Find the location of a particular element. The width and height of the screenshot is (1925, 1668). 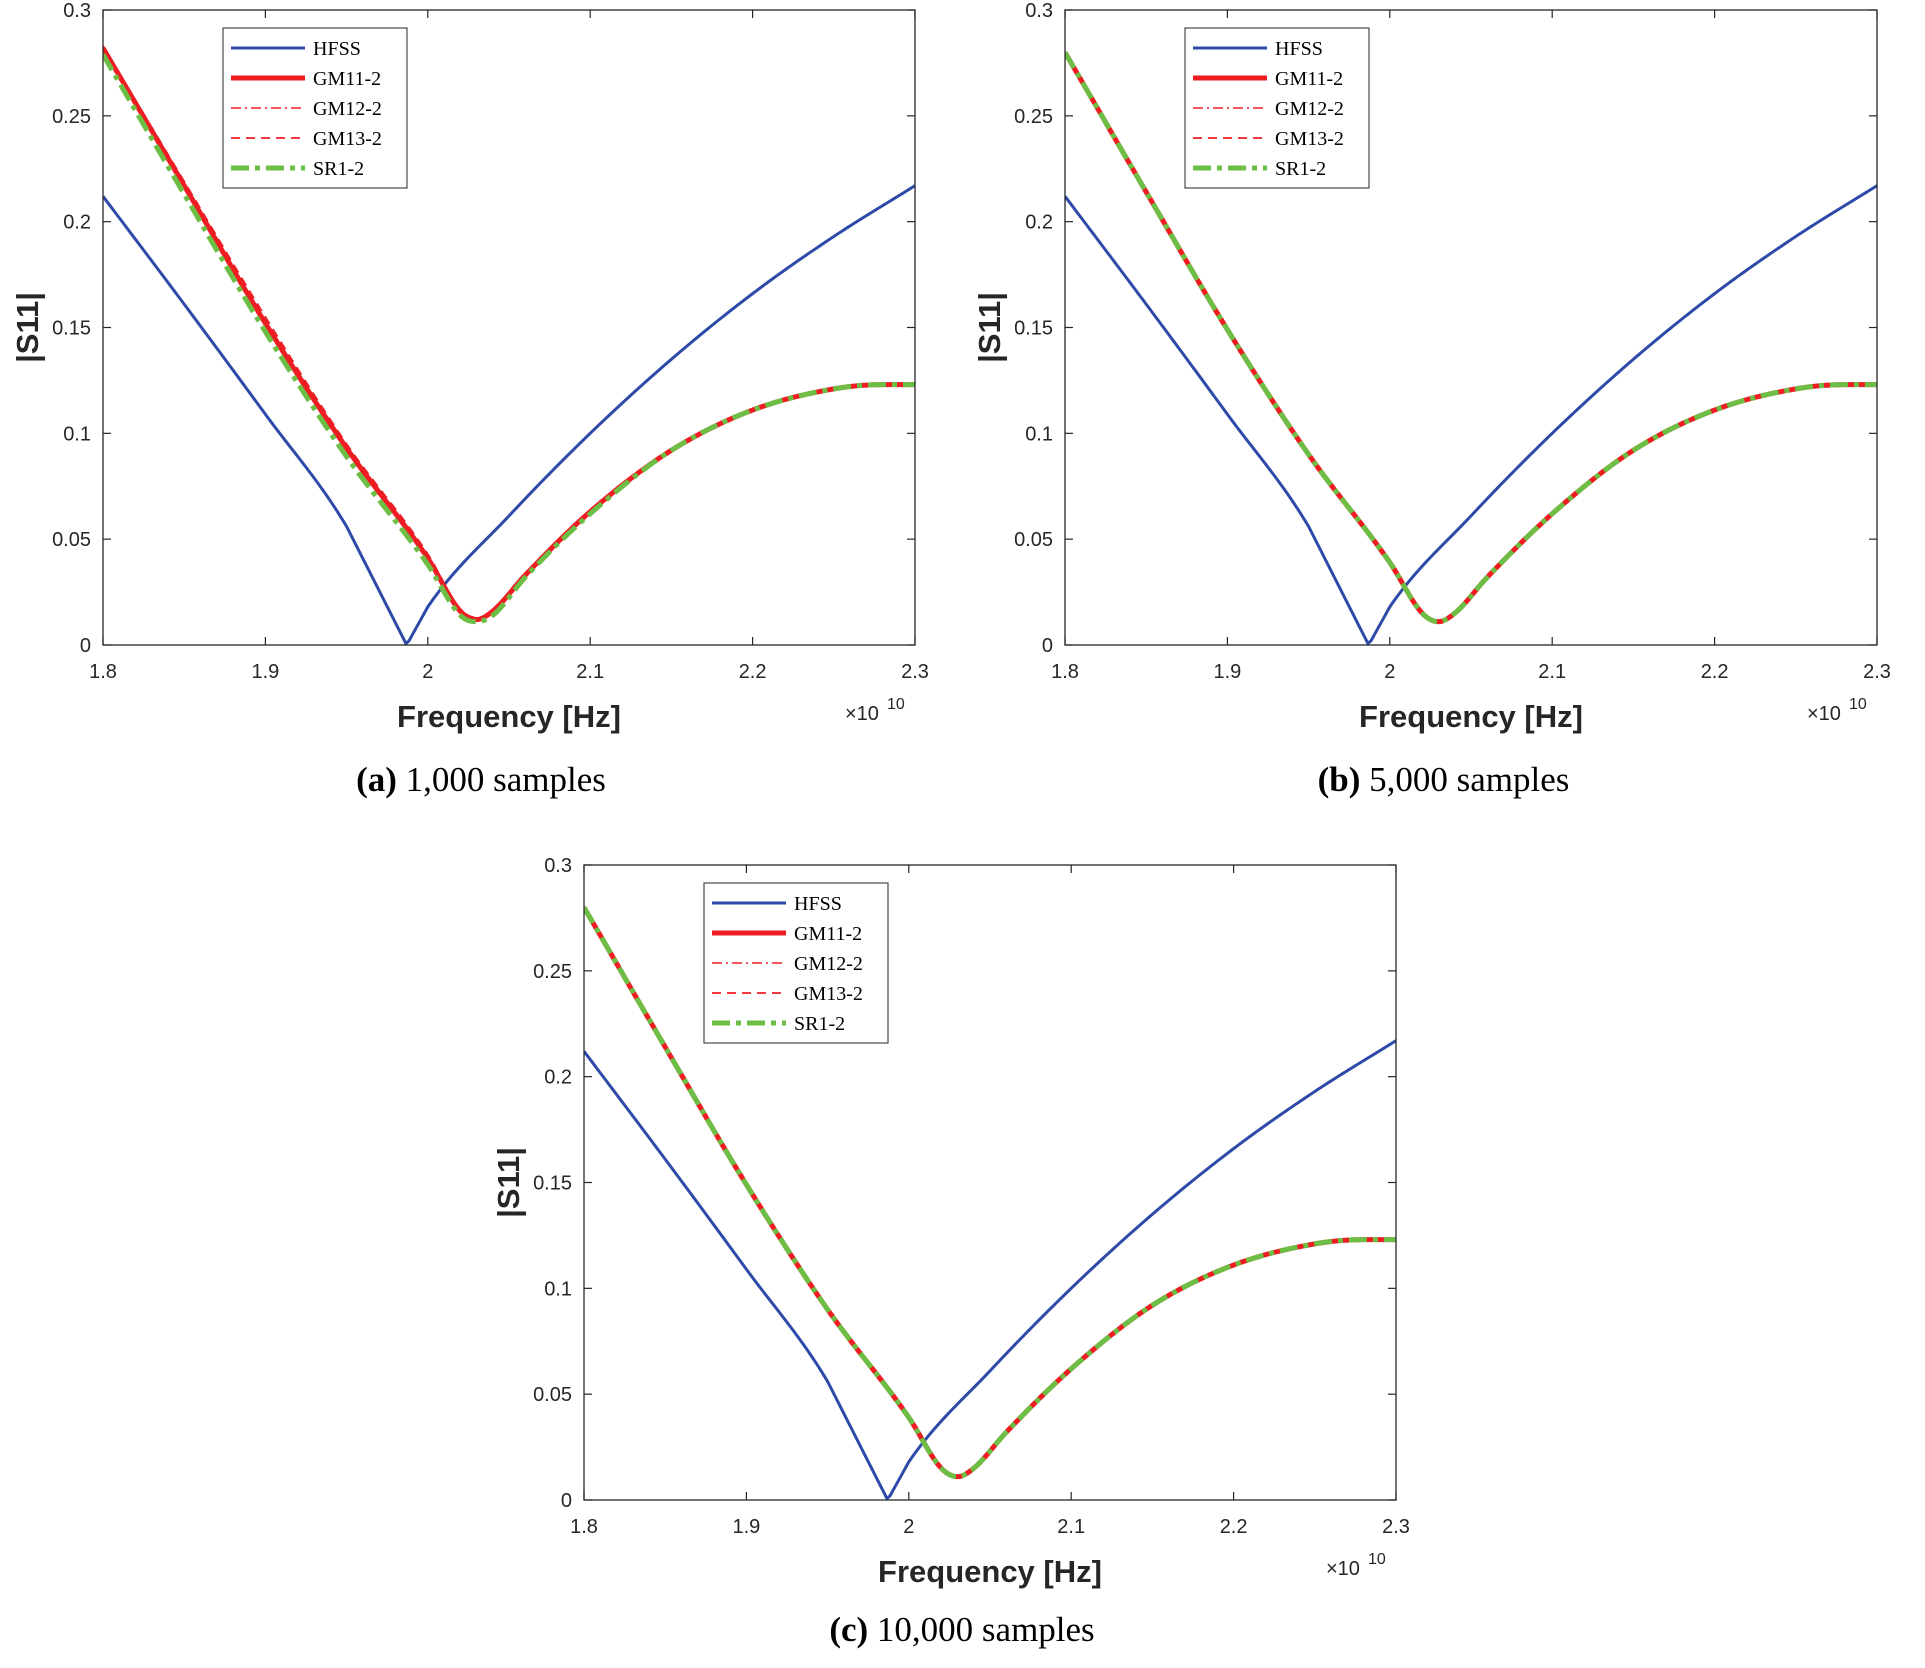

caption-b: (b) 5,000 samples is located at coordinates (1443, 780).